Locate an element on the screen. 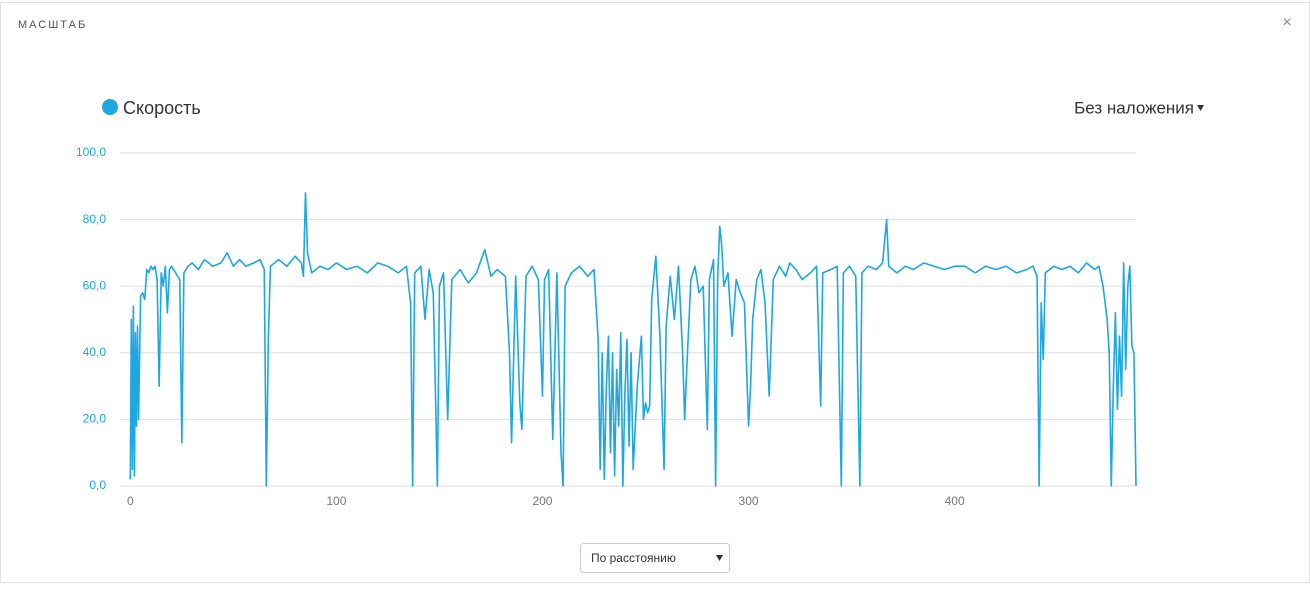  y-tick-label: 80,0 is located at coordinates (95, 219).